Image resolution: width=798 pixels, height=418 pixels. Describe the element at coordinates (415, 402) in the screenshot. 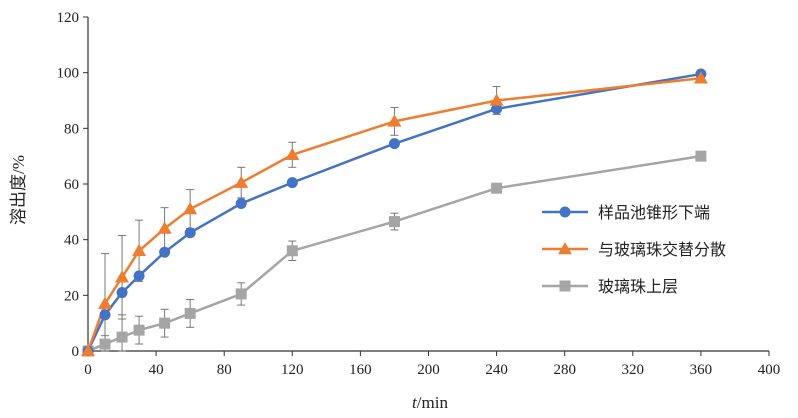

I see `x-axis-title-var: t` at that location.